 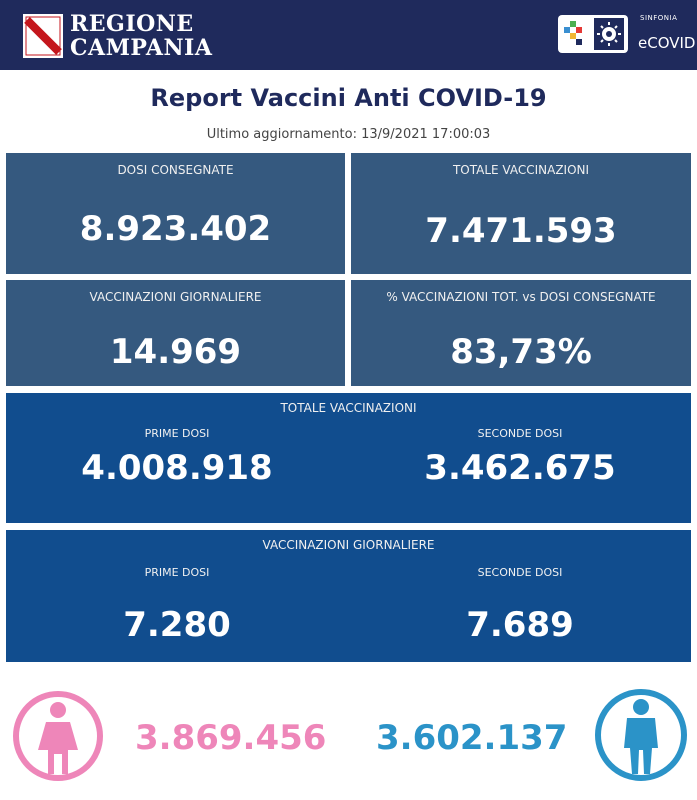 What do you see at coordinates (175, 352) in the screenshot?
I see `card-vaccinazioni-giornaliere-value: 14.969` at bounding box center [175, 352].